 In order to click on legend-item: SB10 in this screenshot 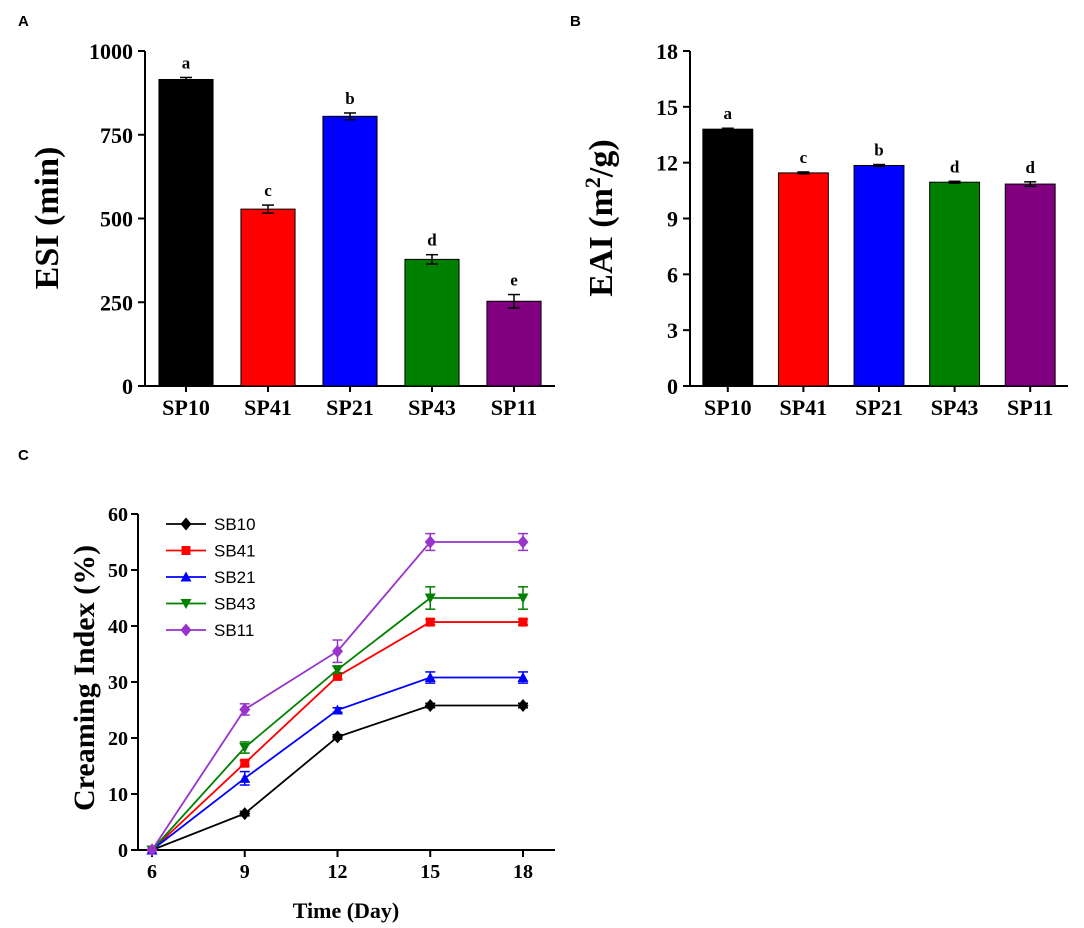, I will do `click(211, 524)`.